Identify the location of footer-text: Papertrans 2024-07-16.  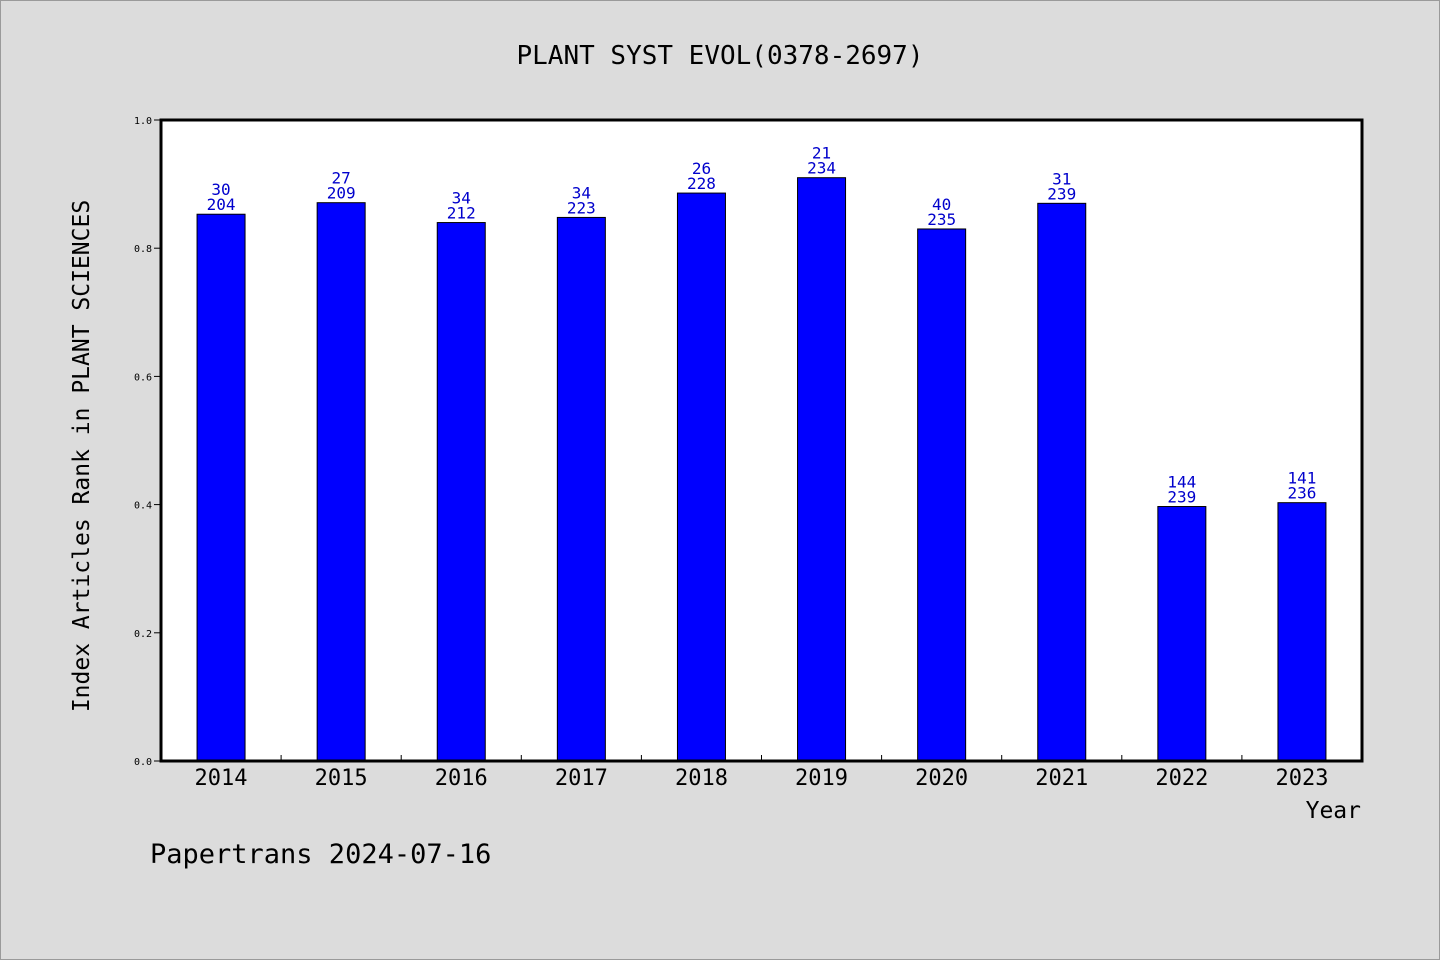
(320, 854).